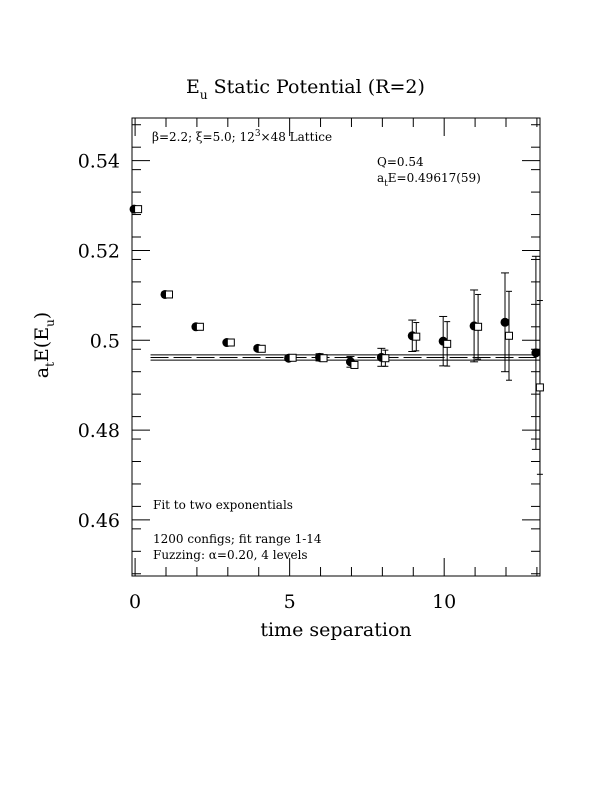 The image size is (612, 792). What do you see at coordinates (237, 539) in the screenshot?
I see `annotation-configs: 1200 configs; fit range 1-14` at bounding box center [237, 539].